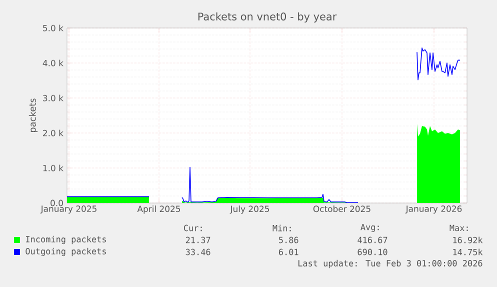  I want to click on text: 21.37, so click(198, 240).